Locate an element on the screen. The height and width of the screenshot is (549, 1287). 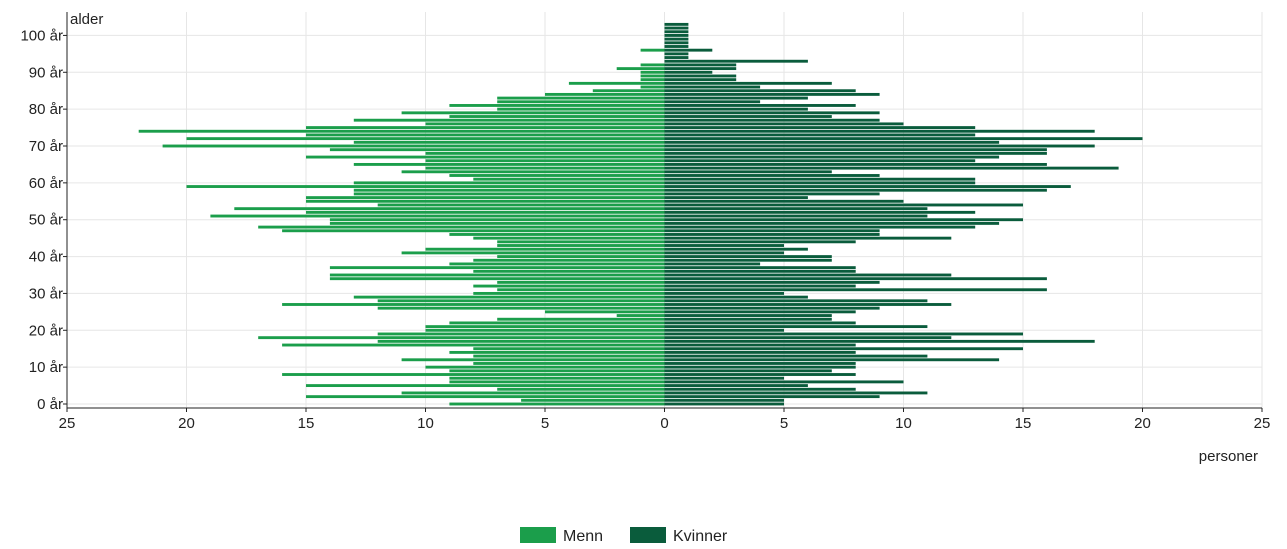
legend-swatch-menn is located at coordinates (538, 535).